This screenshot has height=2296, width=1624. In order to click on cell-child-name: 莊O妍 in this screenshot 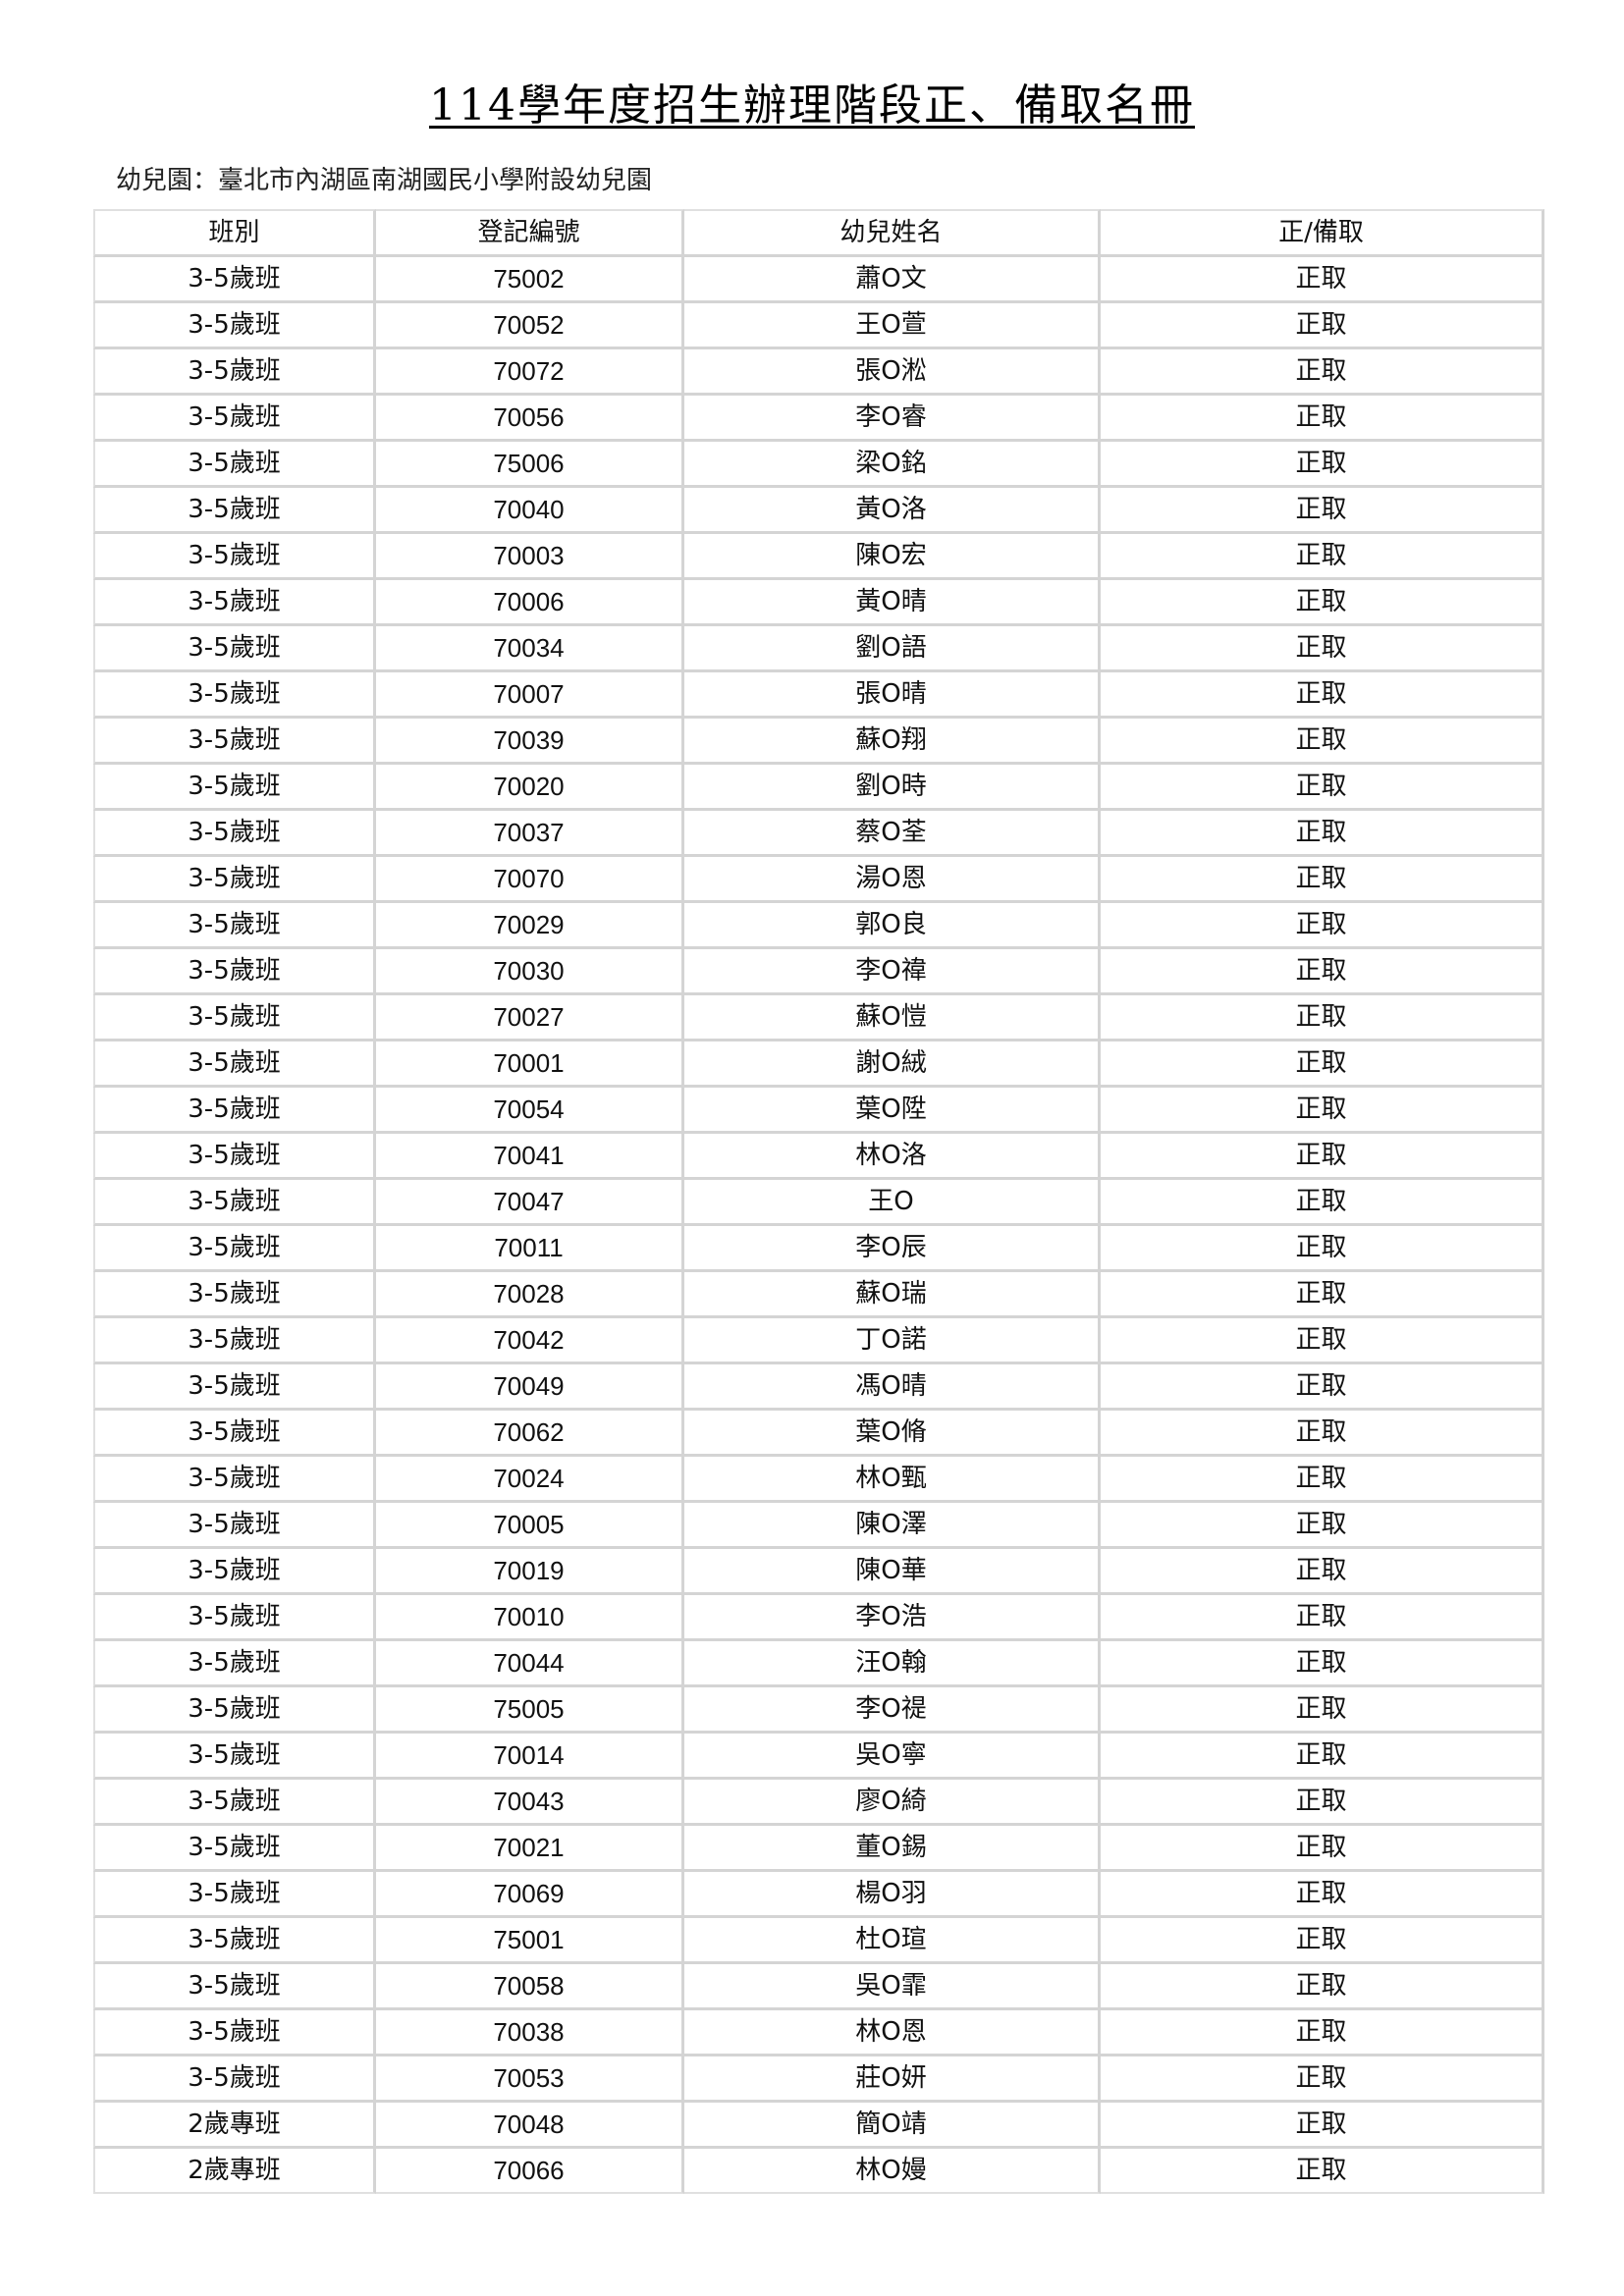, I will do `click(892, 2079)`.